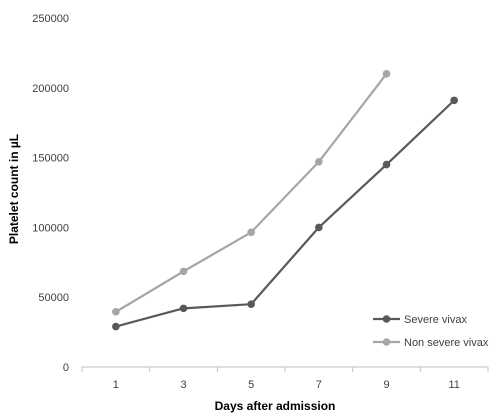 The height and width of the screenshot is (414, 495). What do you see at coordinates (50, 228) in the screenshot?
I see `y-tick-label: 100000` at bounding box center [50, 228].